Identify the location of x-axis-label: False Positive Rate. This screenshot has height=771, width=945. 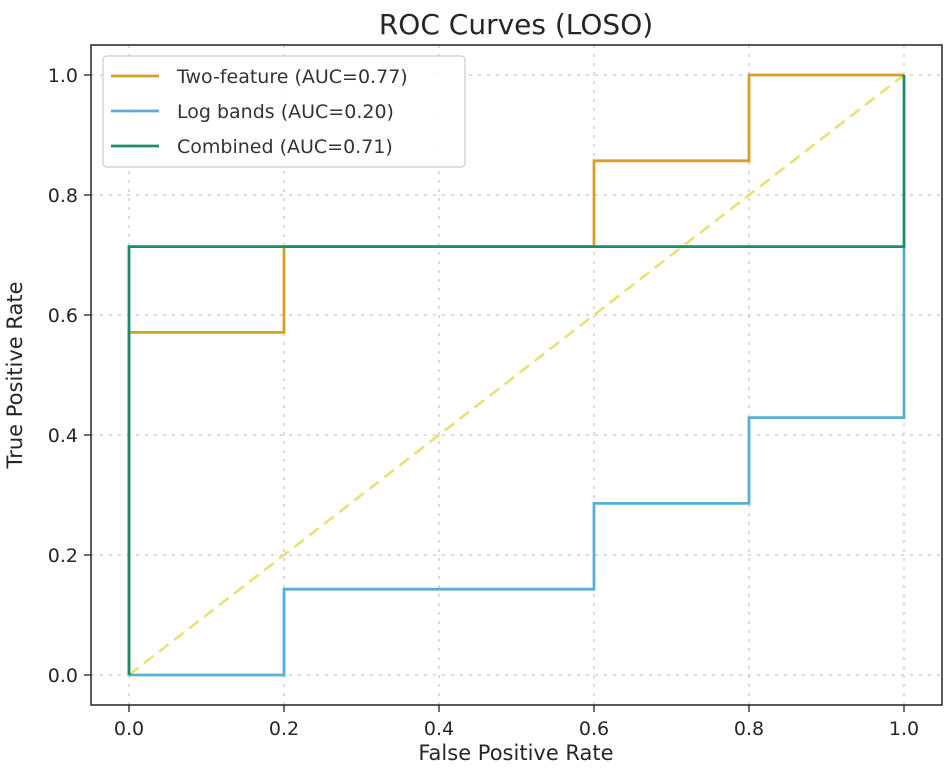
(515, 753).